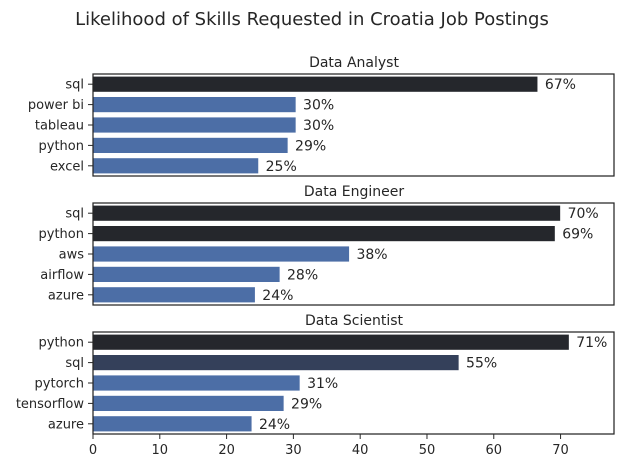 The height and width of the screenshot is (472, 623). Describe the element at coordinates (577, 235) in the screenshot. I see `data-label-python: 69%` at that location.